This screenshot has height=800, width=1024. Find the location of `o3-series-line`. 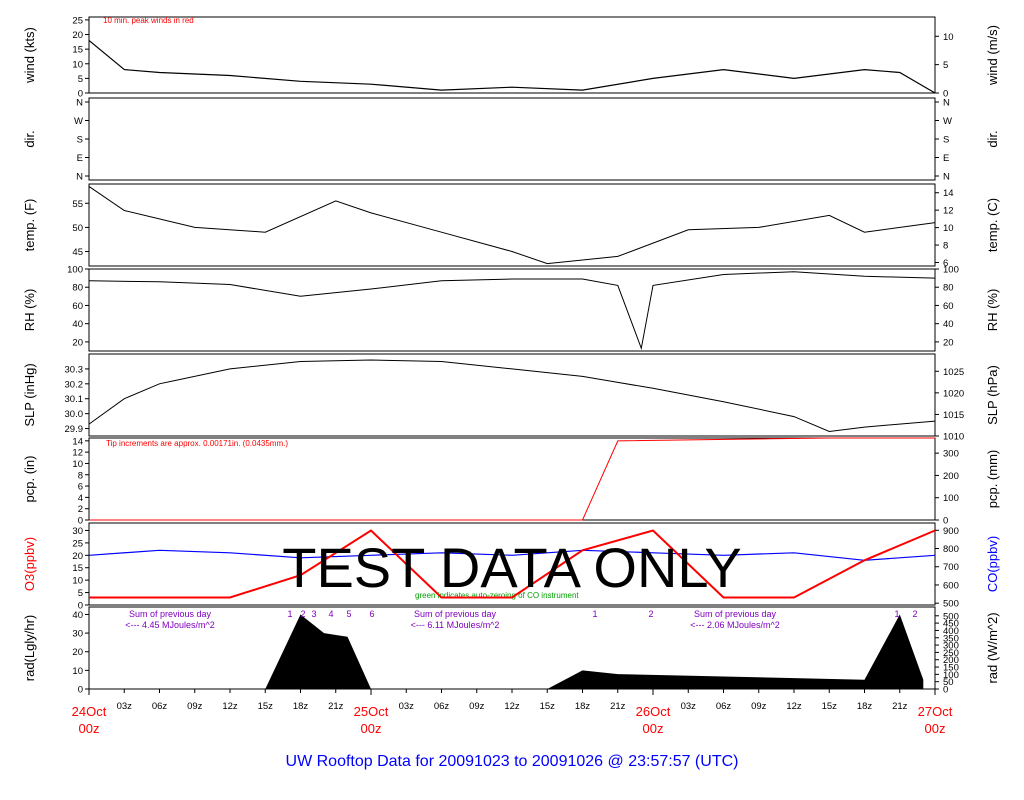

o3-series-line is located at coordinates (512, 564).